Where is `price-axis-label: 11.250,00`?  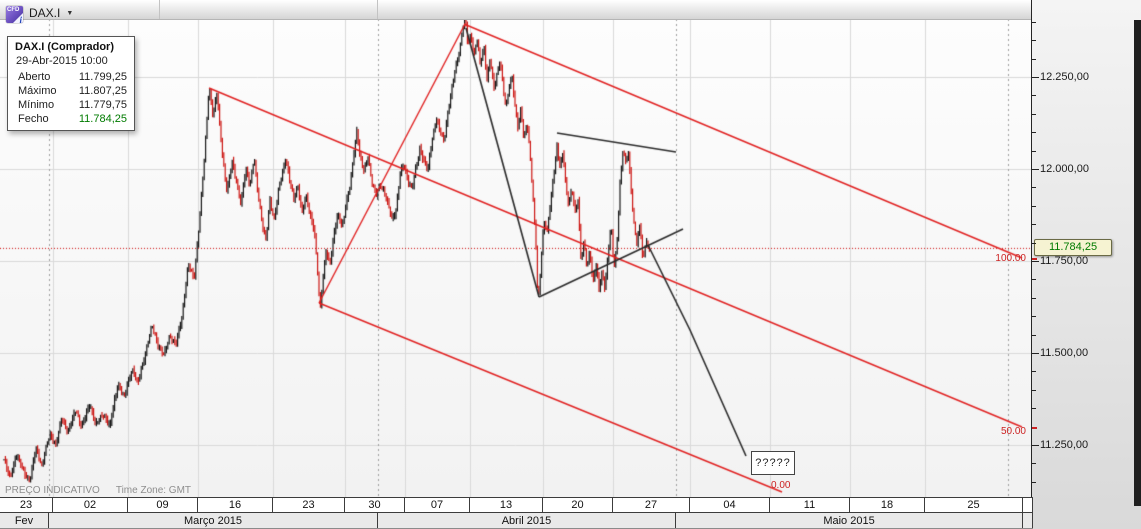
price-axis-label: 11.250,00 is located at coordinates (1064, 445).